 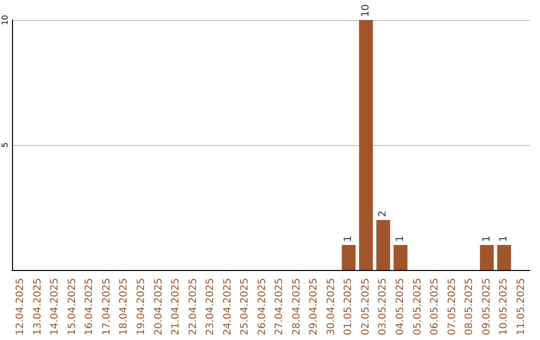 What do you see at coordinates (55, 307) in the screenshot?
I see `x-tick-label: 14.04.2025` at bounding box center [55, 307].